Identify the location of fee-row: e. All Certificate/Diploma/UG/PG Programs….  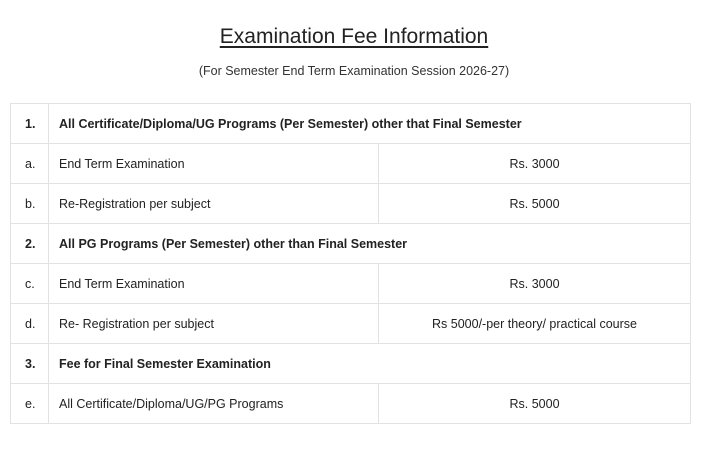
(350, 403).